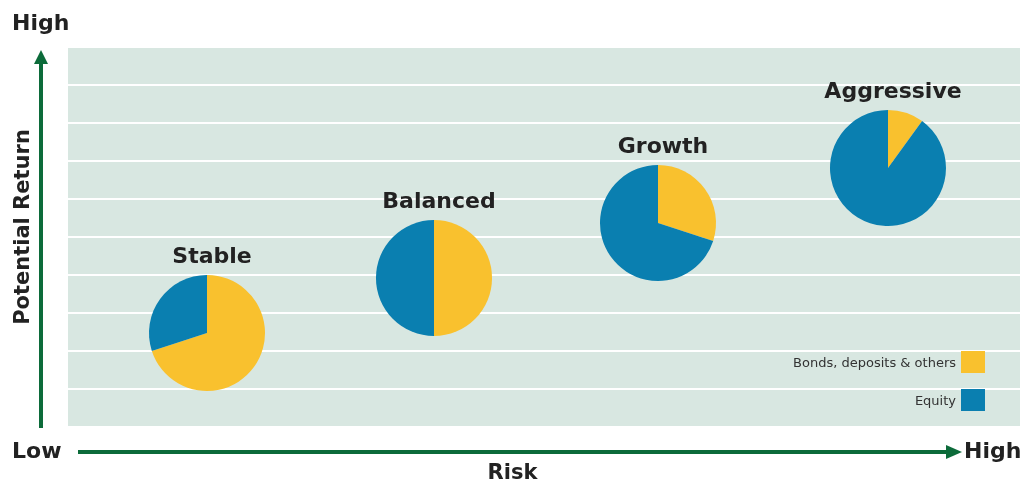 The height and width of the screenshot is (486, 1025). Describe the element at coordinates (37, 450) in the screenshot. I see `text: Low` at that location.